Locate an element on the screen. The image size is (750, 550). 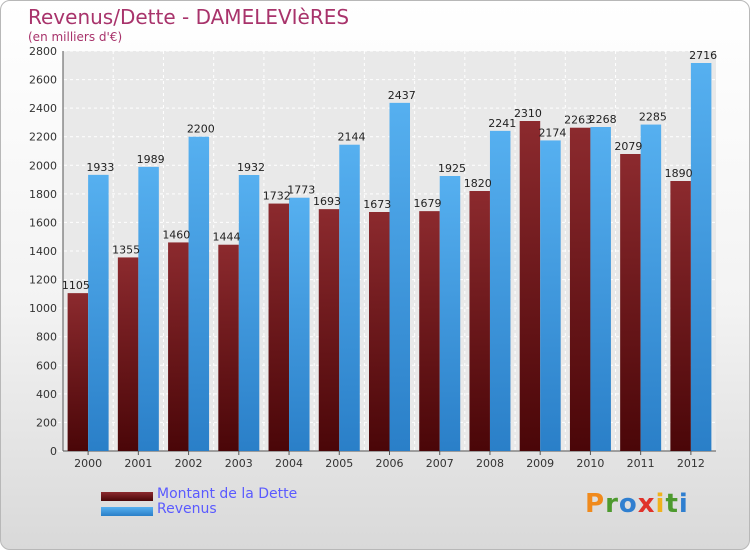
x-tick-label: 2000 is located at coordinates (88, 463).